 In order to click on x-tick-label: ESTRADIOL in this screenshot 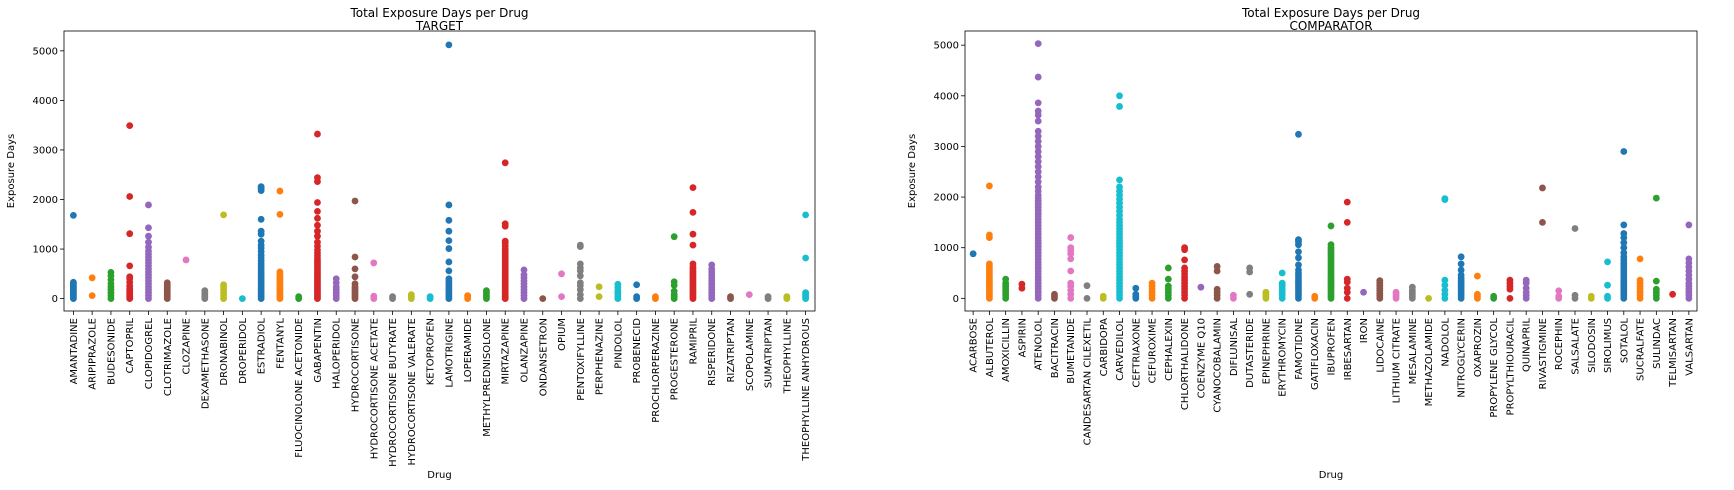, I will do `click(262, 346)`.